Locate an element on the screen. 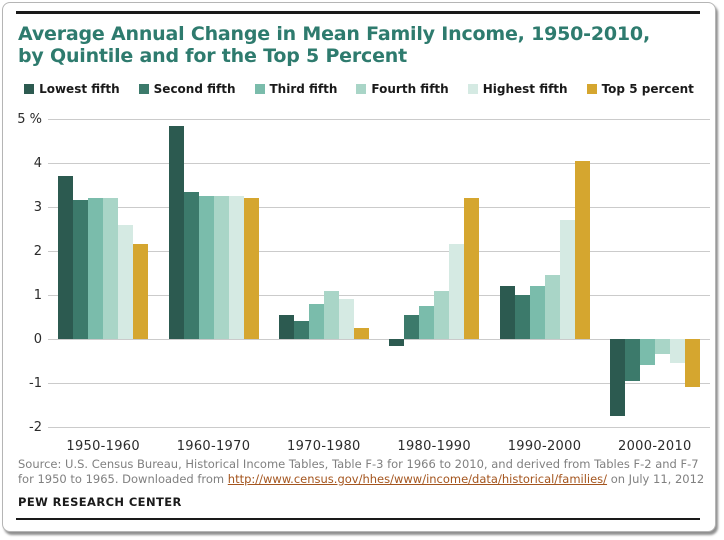  bar-lowest-fifth-1980-1990 is located at coordinates (397, 342).